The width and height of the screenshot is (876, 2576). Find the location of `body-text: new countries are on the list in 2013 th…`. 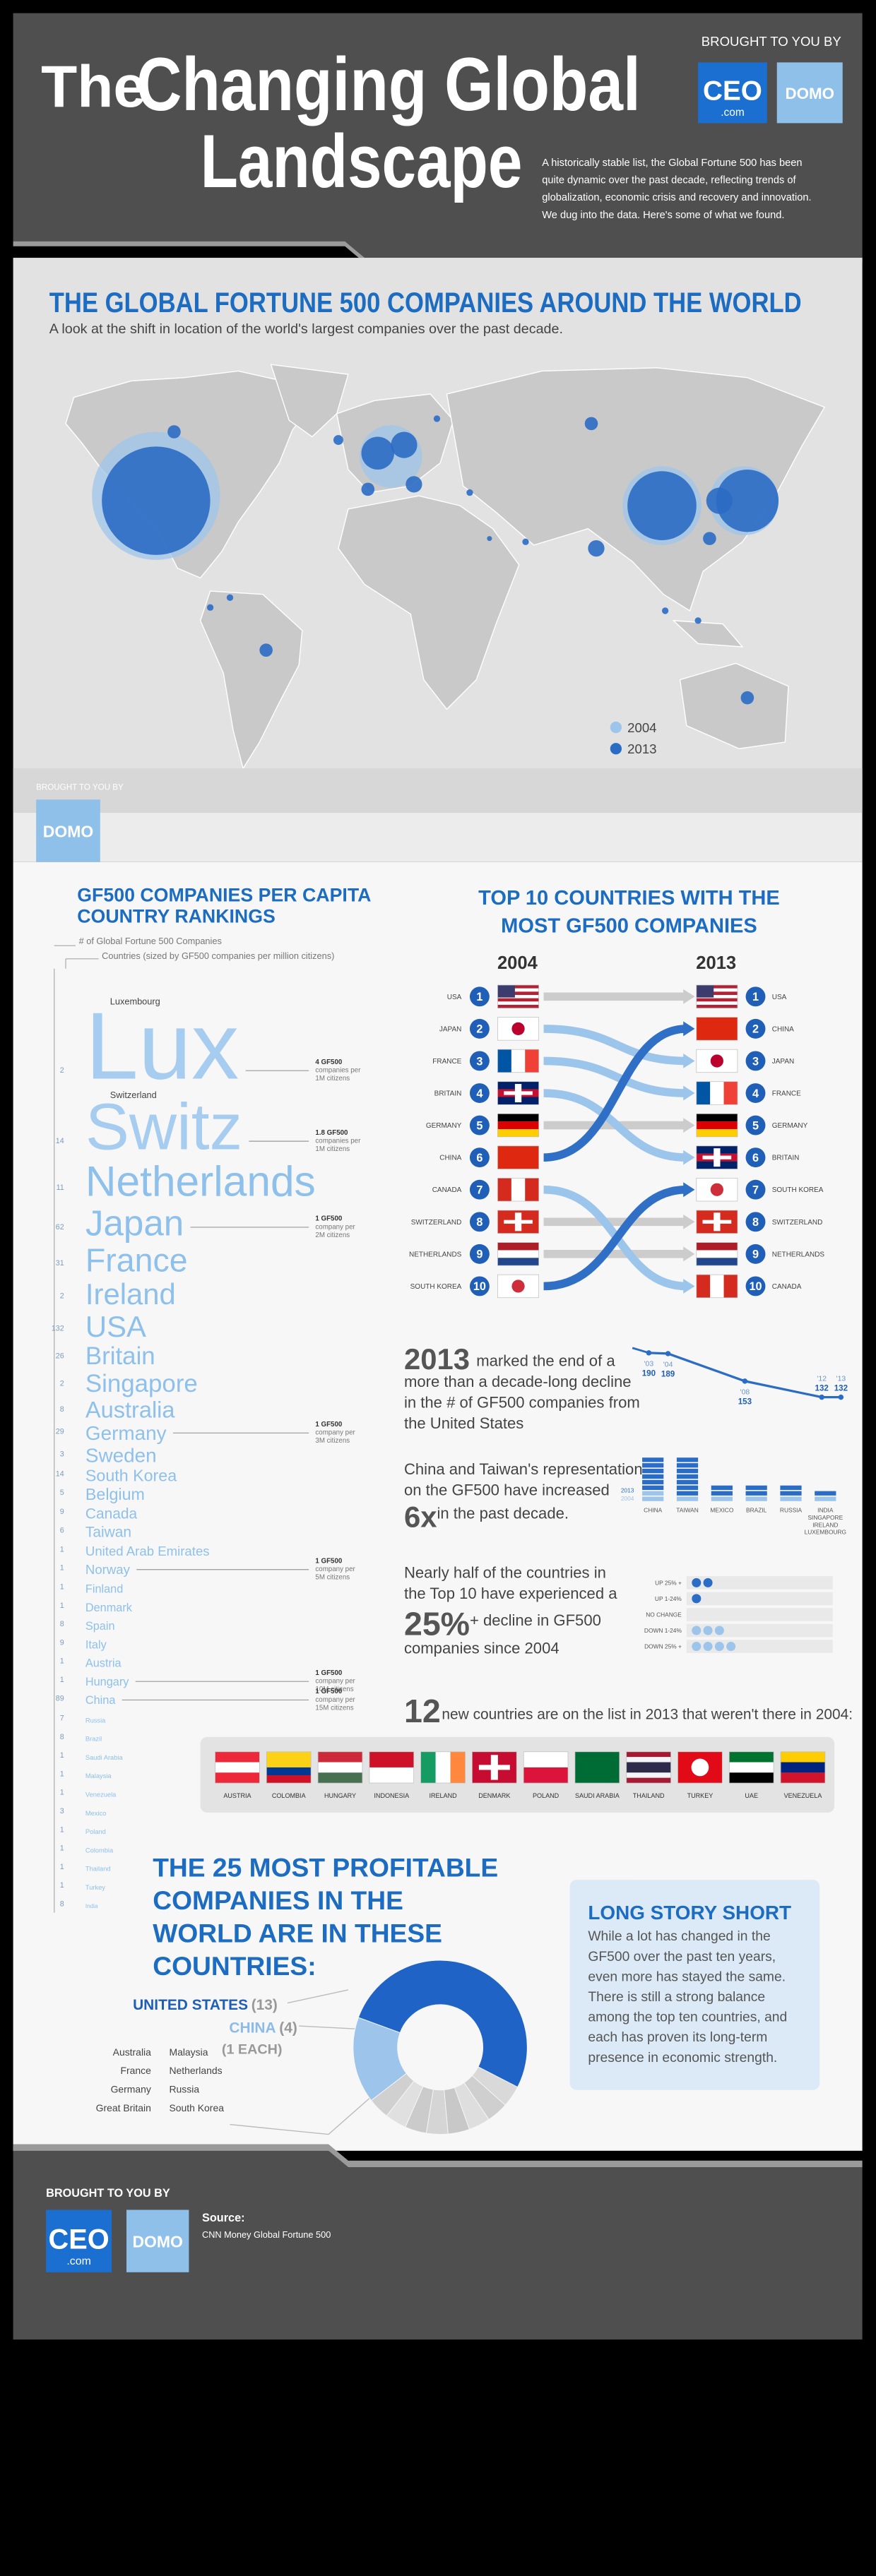

body-text: new countries are on the list in 2013 th… is located at coordinates (647, 1714).